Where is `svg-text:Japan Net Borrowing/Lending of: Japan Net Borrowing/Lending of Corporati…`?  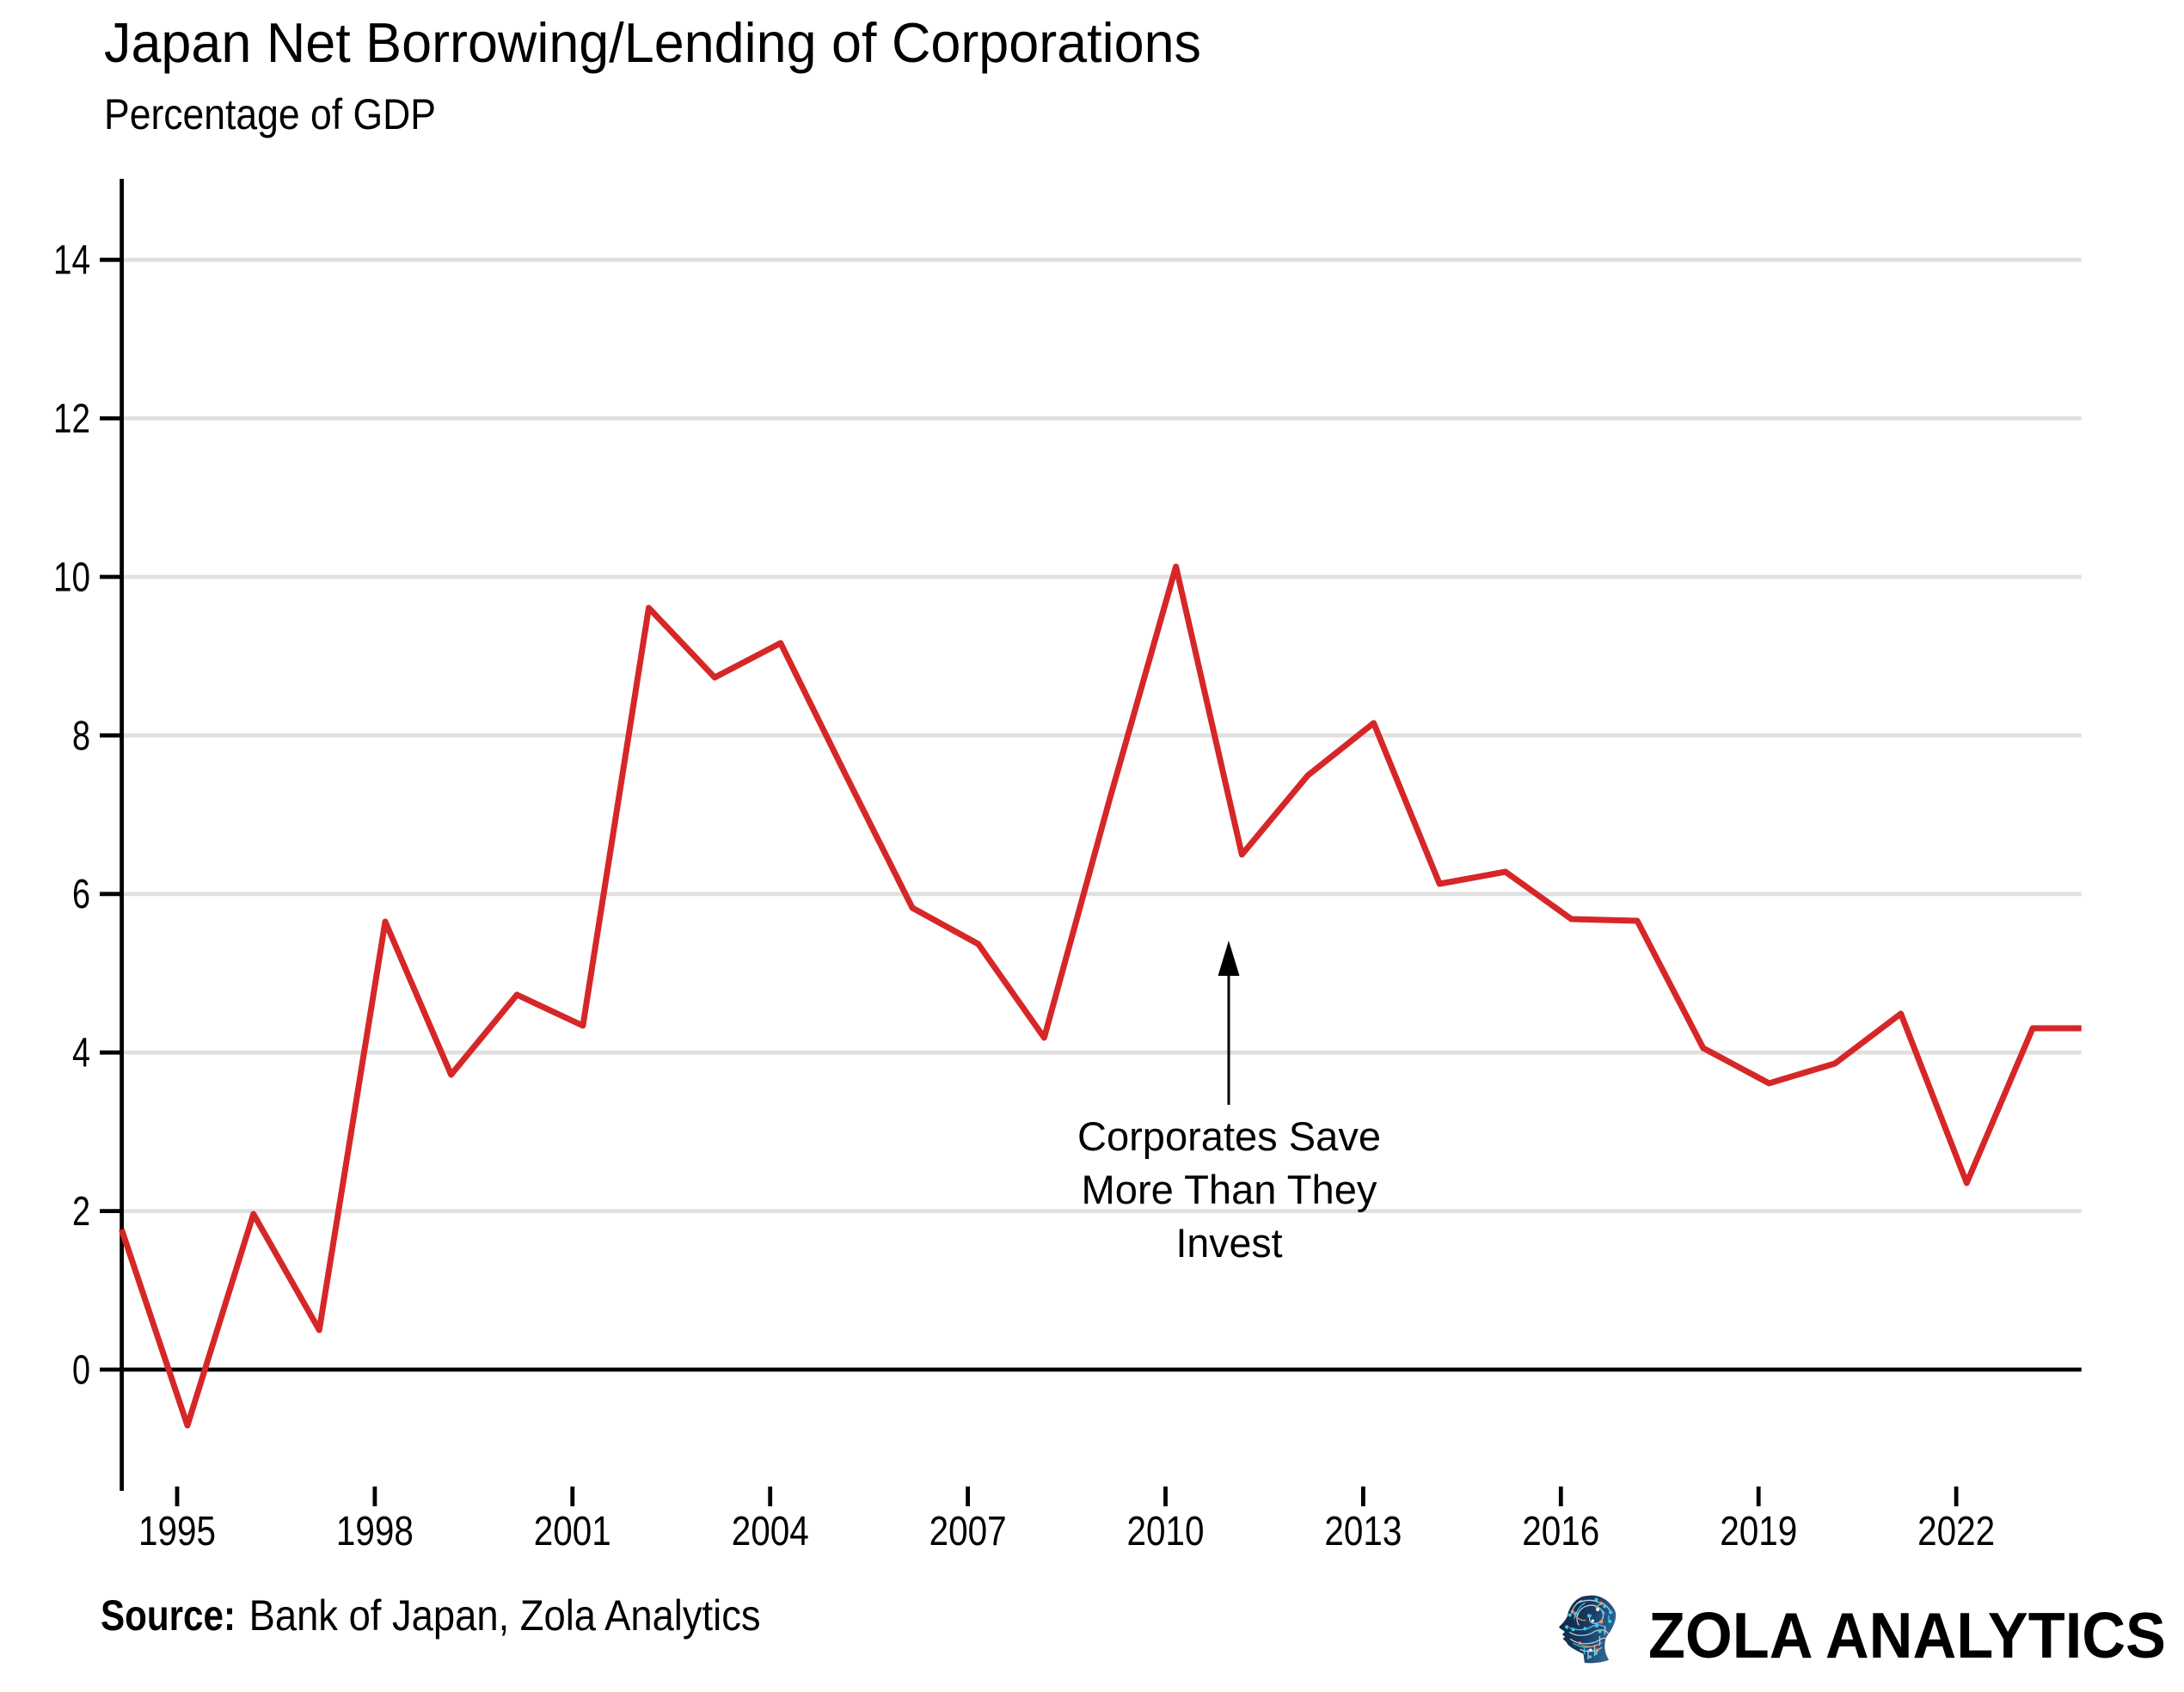 svg-text:Japan Net Borrowing/Lending of: Japan Net Borrowing/Lending of Corporati… is located at coordinates (653, 42).